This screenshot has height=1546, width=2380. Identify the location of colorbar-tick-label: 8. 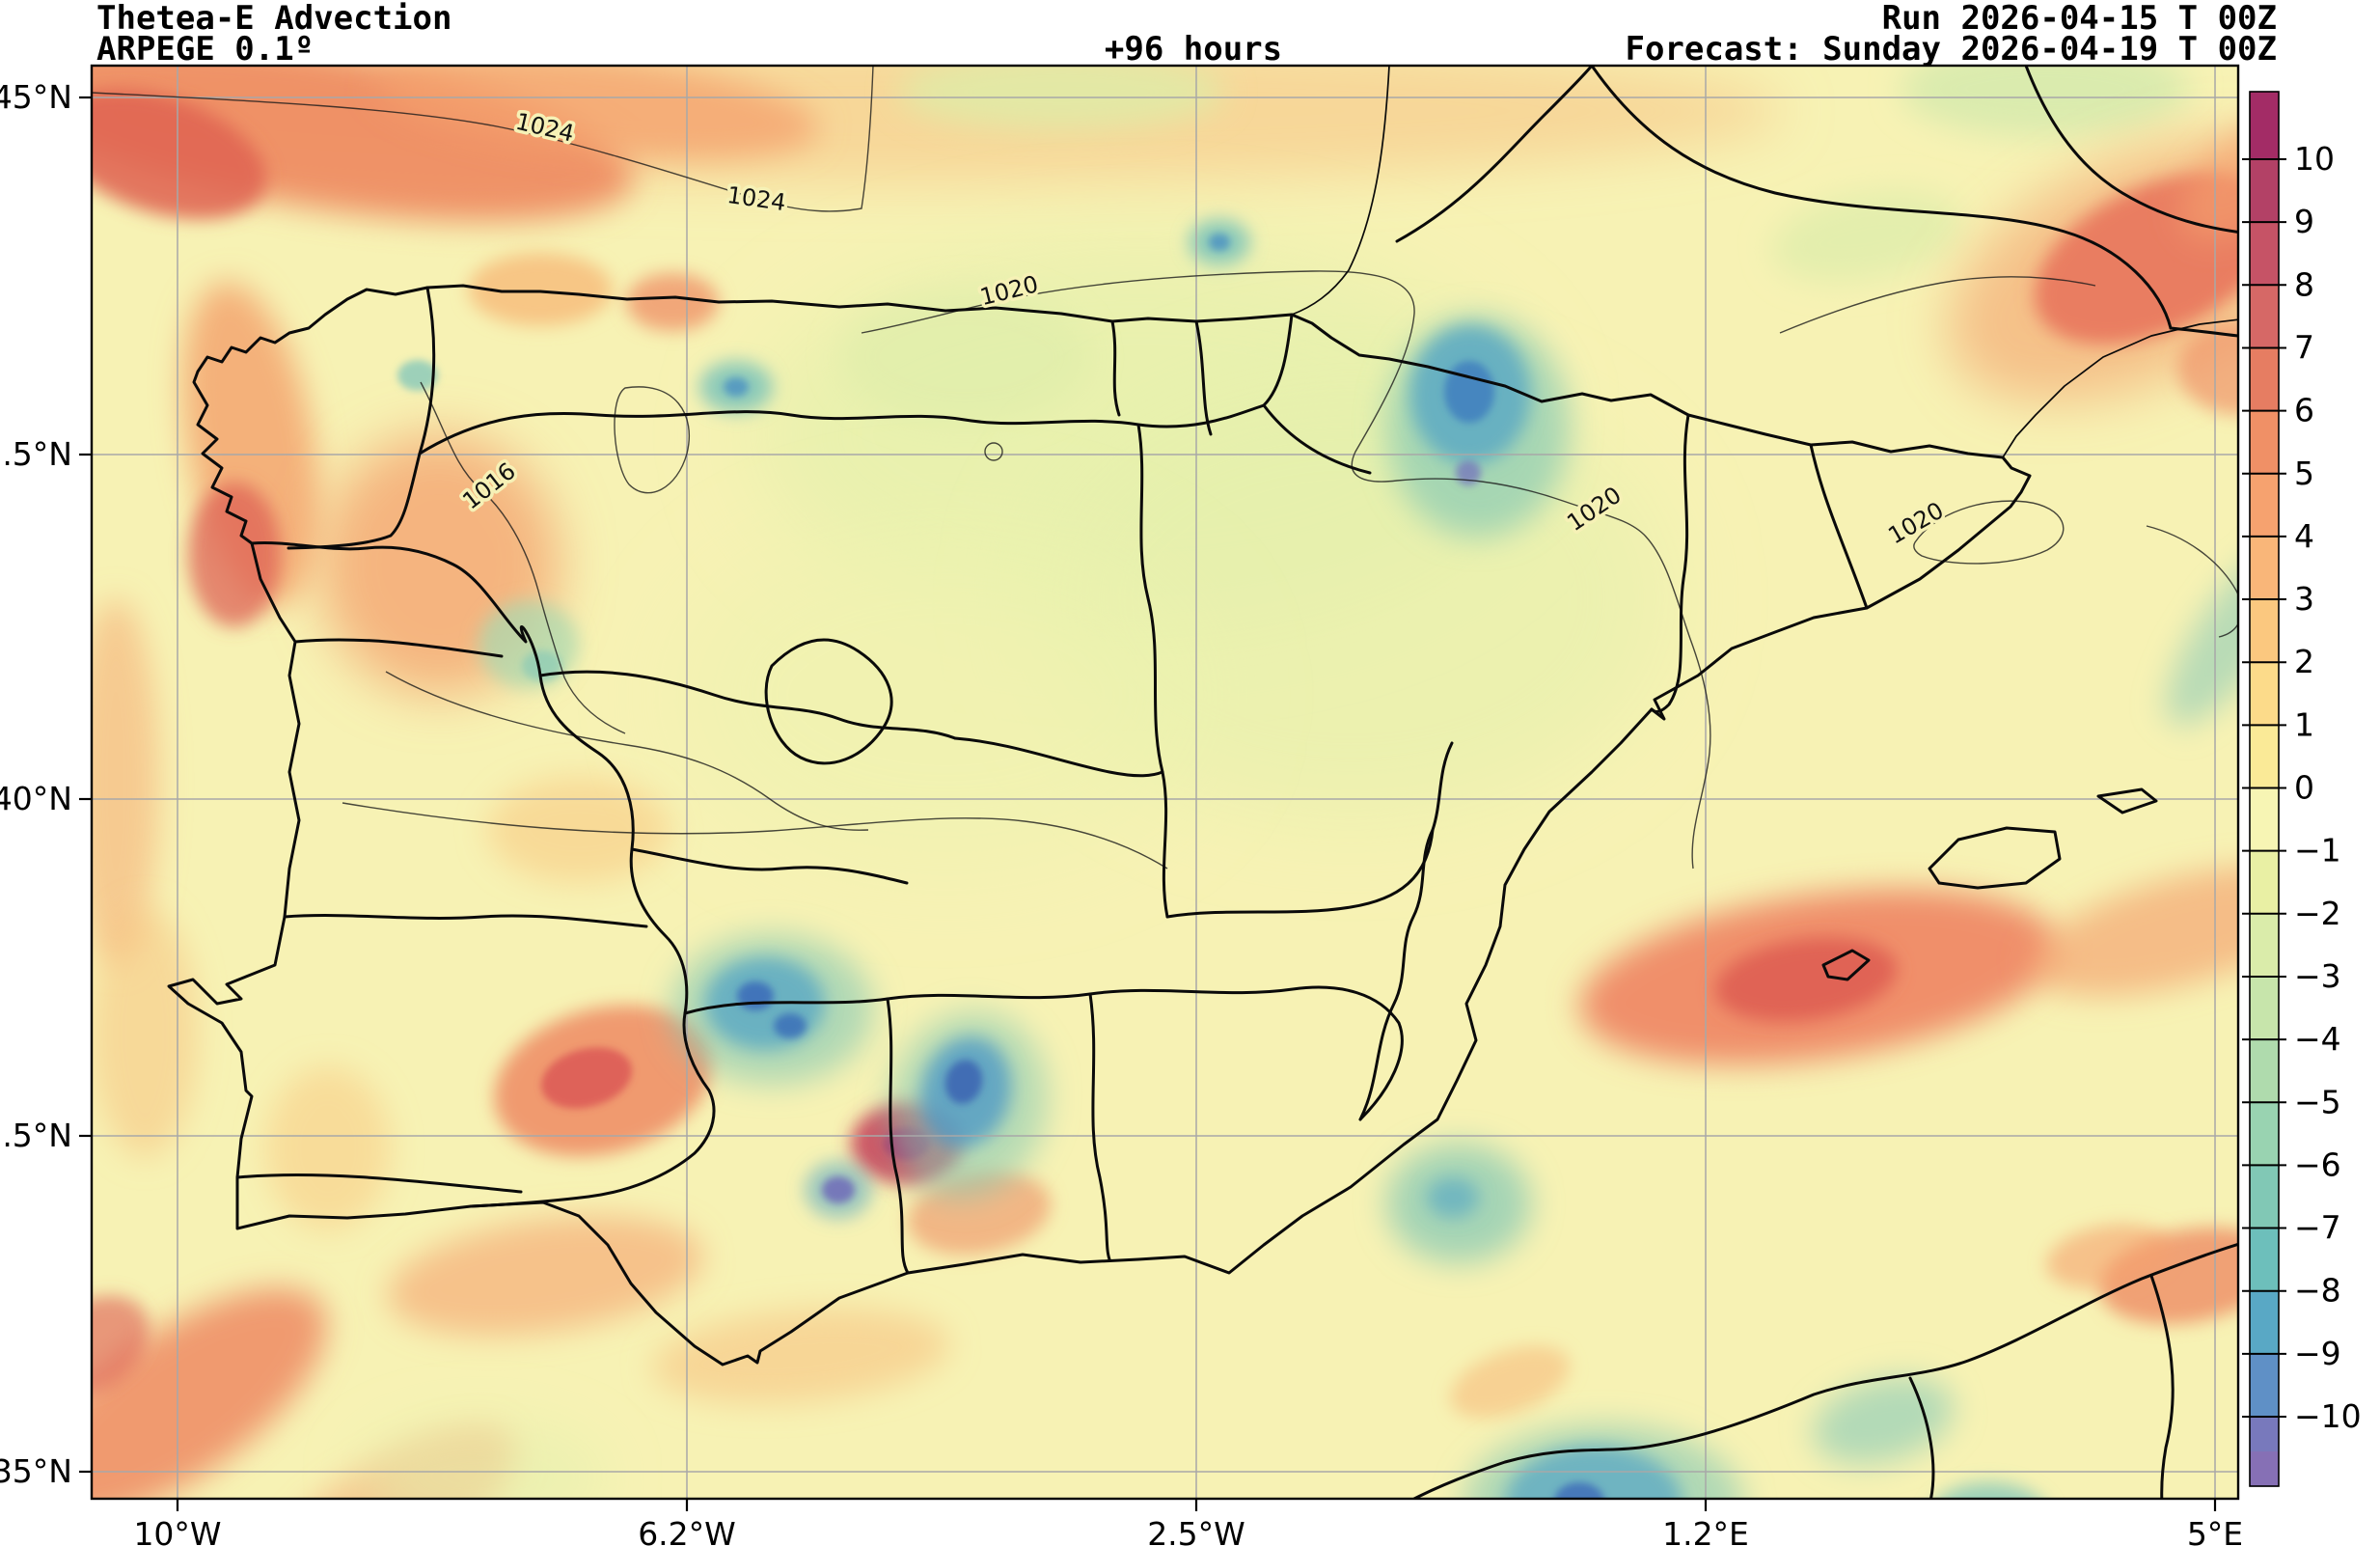
(2304, 284).